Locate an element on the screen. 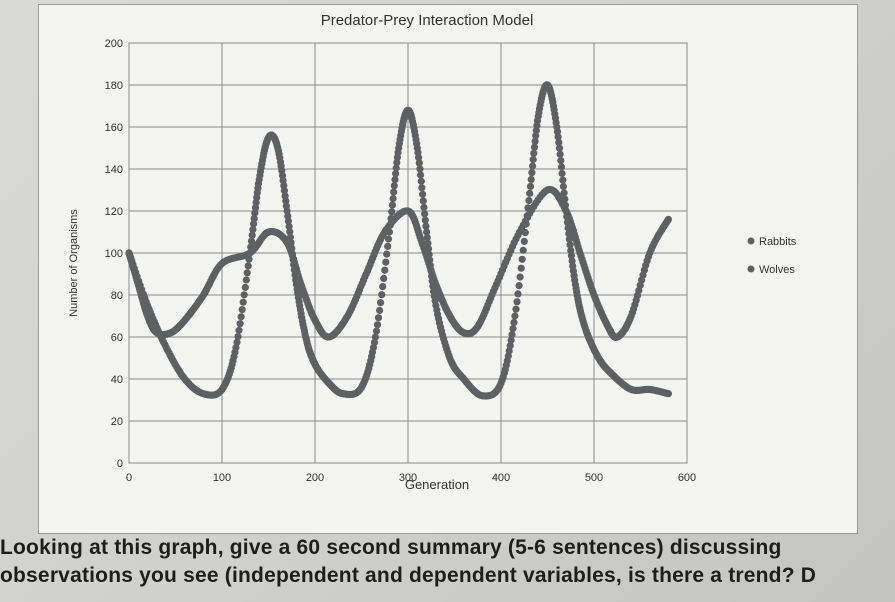 The height and width of the screenshot is (602, 895). data-point-wolves is located at coordinates (668, 219).